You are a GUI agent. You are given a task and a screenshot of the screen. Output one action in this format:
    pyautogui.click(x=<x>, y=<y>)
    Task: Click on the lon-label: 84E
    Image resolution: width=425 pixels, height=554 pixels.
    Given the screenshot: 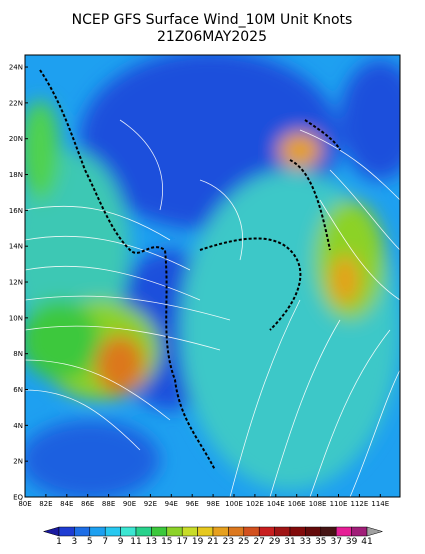 What is the action you would take?
    pyautogui.click(x=66, y=504)
    